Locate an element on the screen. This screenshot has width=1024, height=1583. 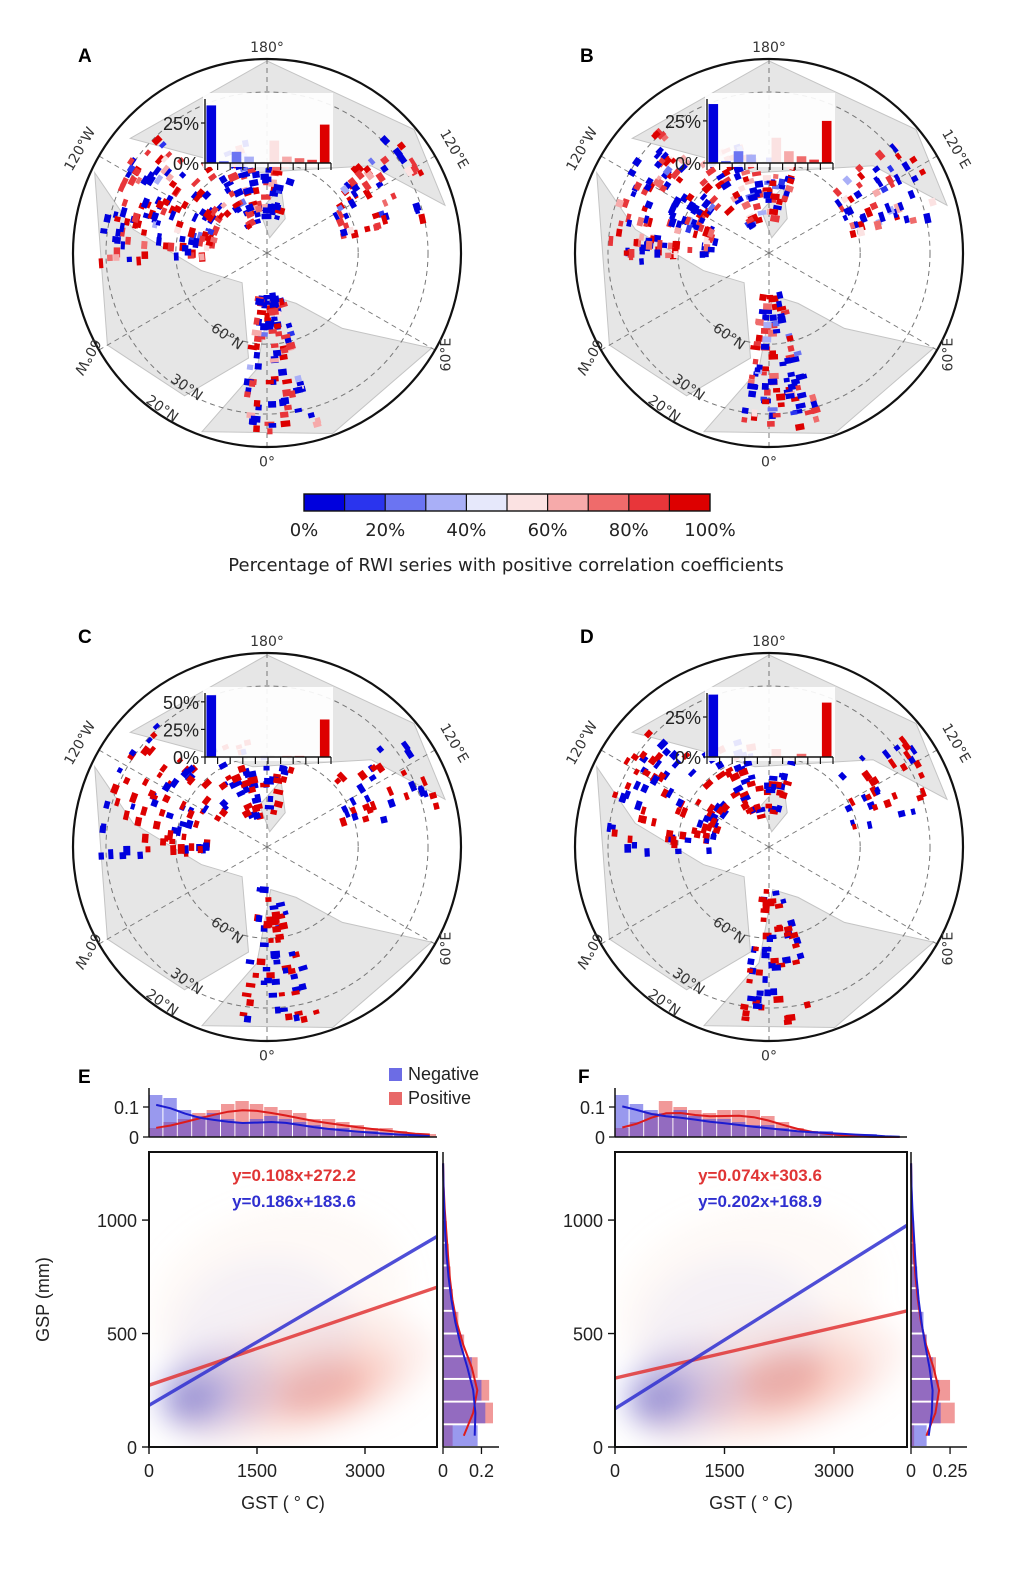
colorbar-ticks: 0% 20% 40% 60% 80% 100% is located at coordinates (513, 517).